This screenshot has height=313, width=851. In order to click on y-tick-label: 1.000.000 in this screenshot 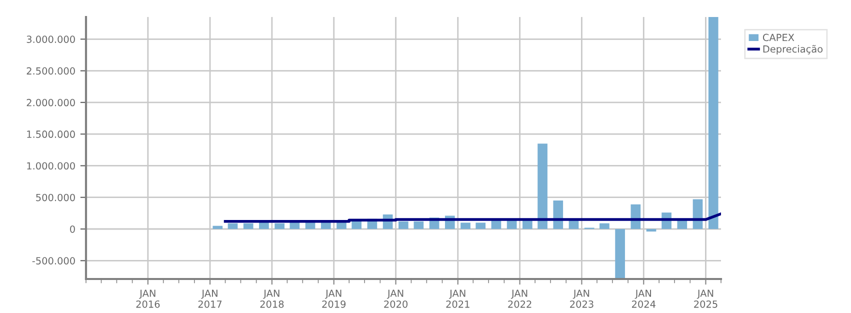, I will do `click(51, 166)`.